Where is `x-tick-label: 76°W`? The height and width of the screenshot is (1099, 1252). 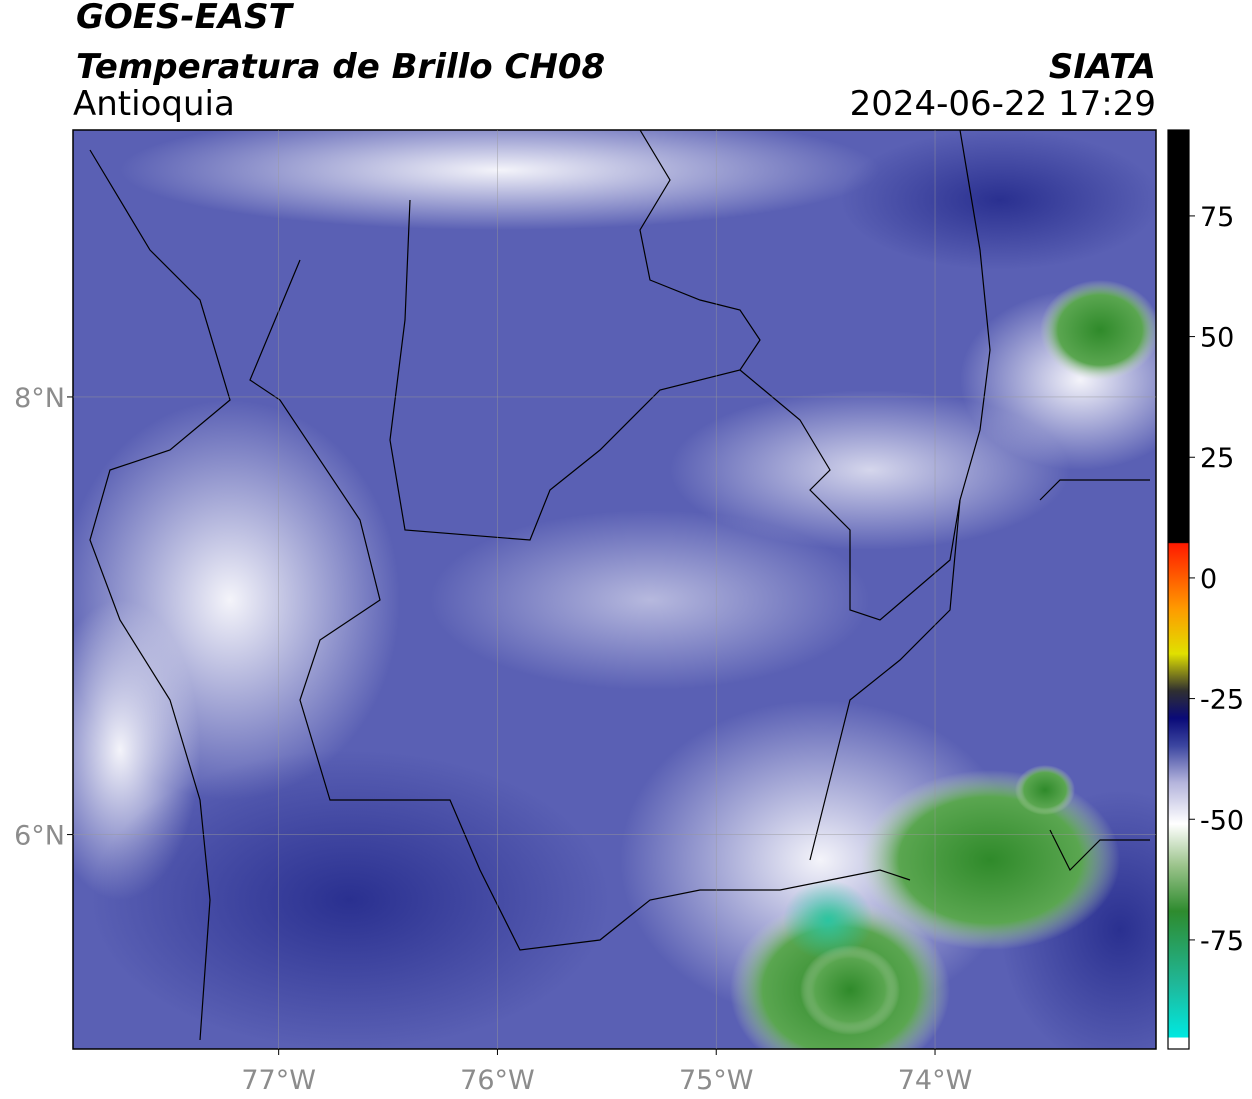 x-tick-label: 76°W is located at coordinates (497, 1080).